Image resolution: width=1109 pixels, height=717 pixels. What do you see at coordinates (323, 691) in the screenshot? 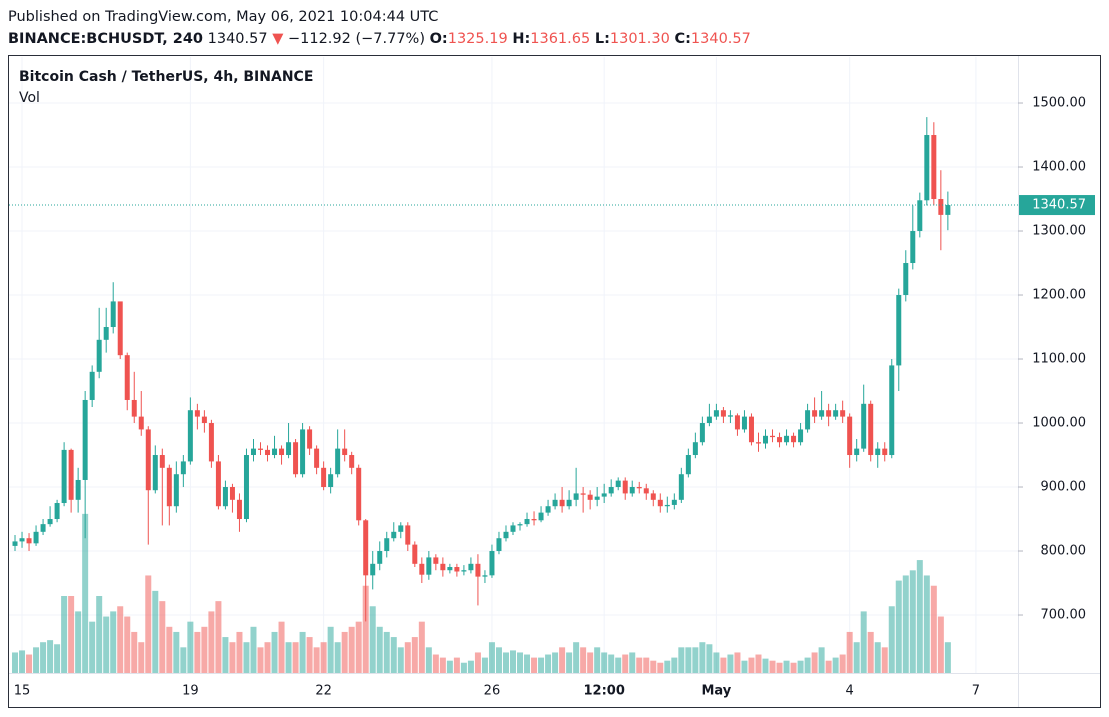
I see `x-tick-label: 22` at bounding box center [323, 691].